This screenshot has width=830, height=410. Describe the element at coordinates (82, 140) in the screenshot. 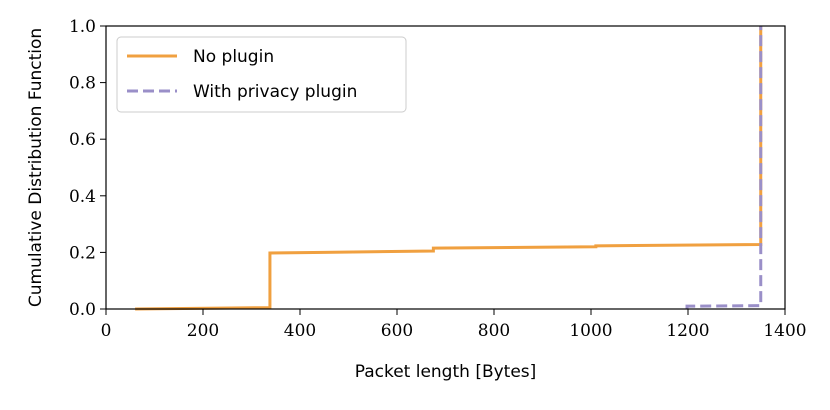

I see `y-tick-label: 0.6` at that location.